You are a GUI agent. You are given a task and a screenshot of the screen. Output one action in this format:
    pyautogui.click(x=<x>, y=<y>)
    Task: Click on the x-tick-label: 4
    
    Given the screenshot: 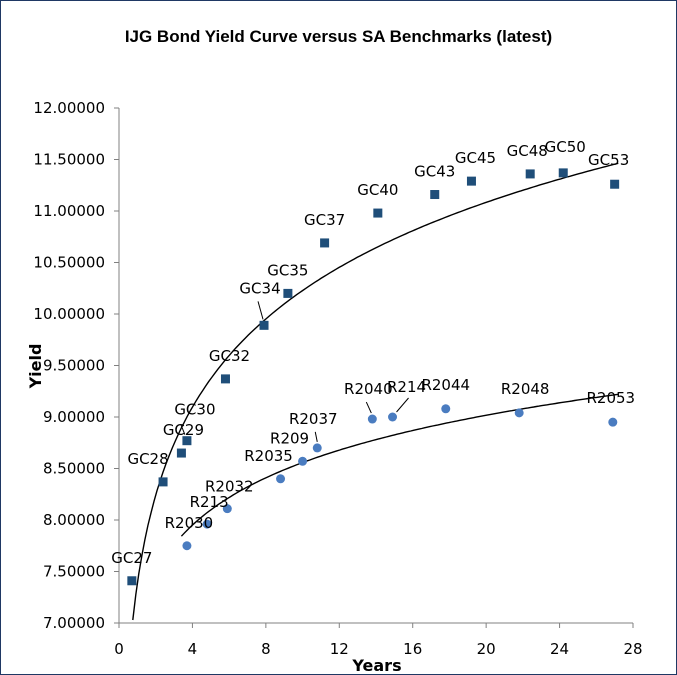 What is the action you would take?
    pyautogui.click(x=193, y=649)
    